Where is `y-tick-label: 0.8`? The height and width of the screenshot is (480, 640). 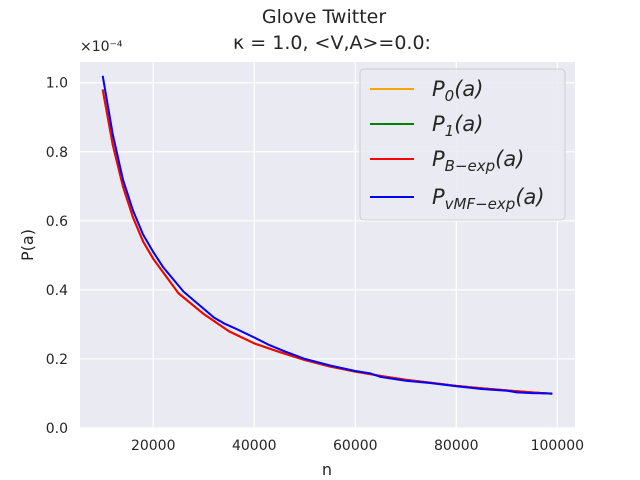
y-tick-label: 0.8 is located at coordinates (57, 153).